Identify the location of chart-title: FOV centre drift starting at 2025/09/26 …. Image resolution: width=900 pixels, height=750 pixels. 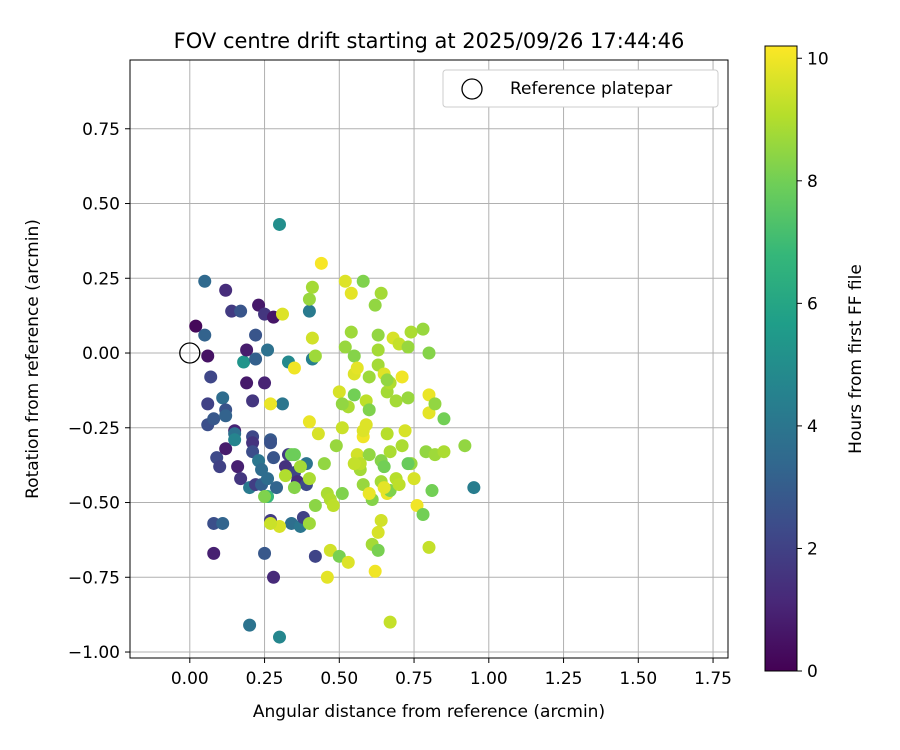
(429, 41).